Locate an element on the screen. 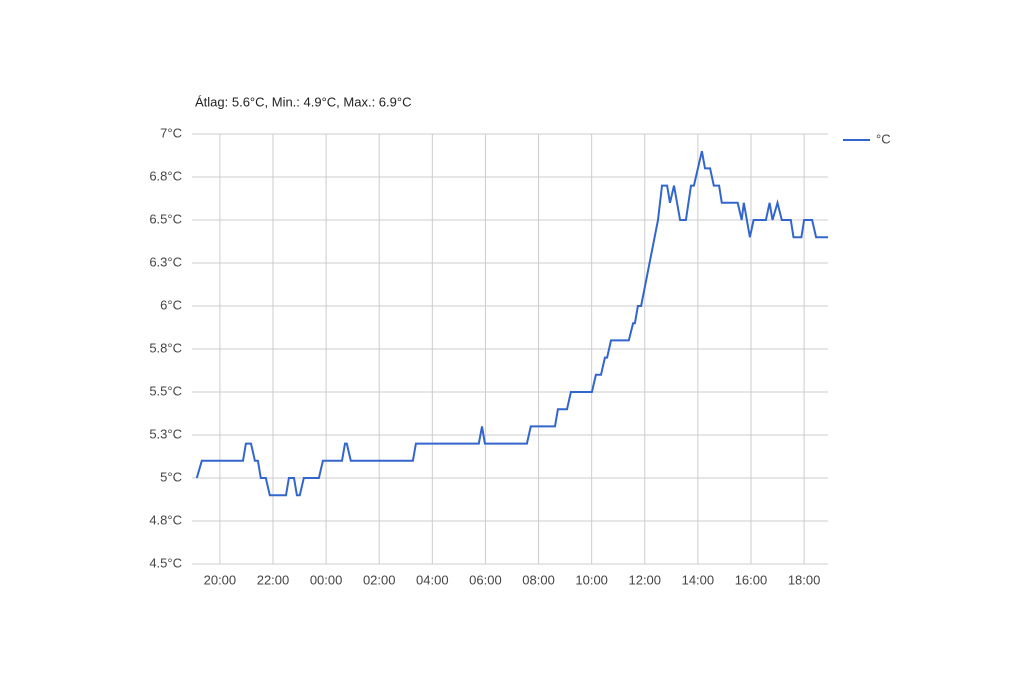 The height and width of the screenshot is (699, 1024). x-tick-label: 10:00 is located at coordinates (591, 579).